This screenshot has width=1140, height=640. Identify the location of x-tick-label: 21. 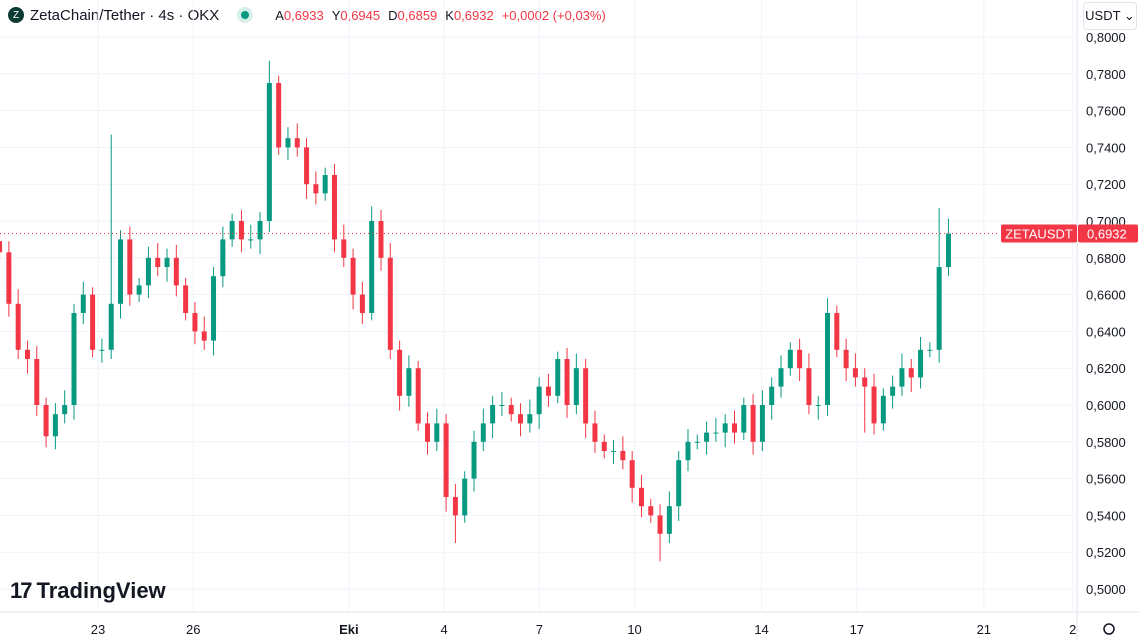
(984, 629).